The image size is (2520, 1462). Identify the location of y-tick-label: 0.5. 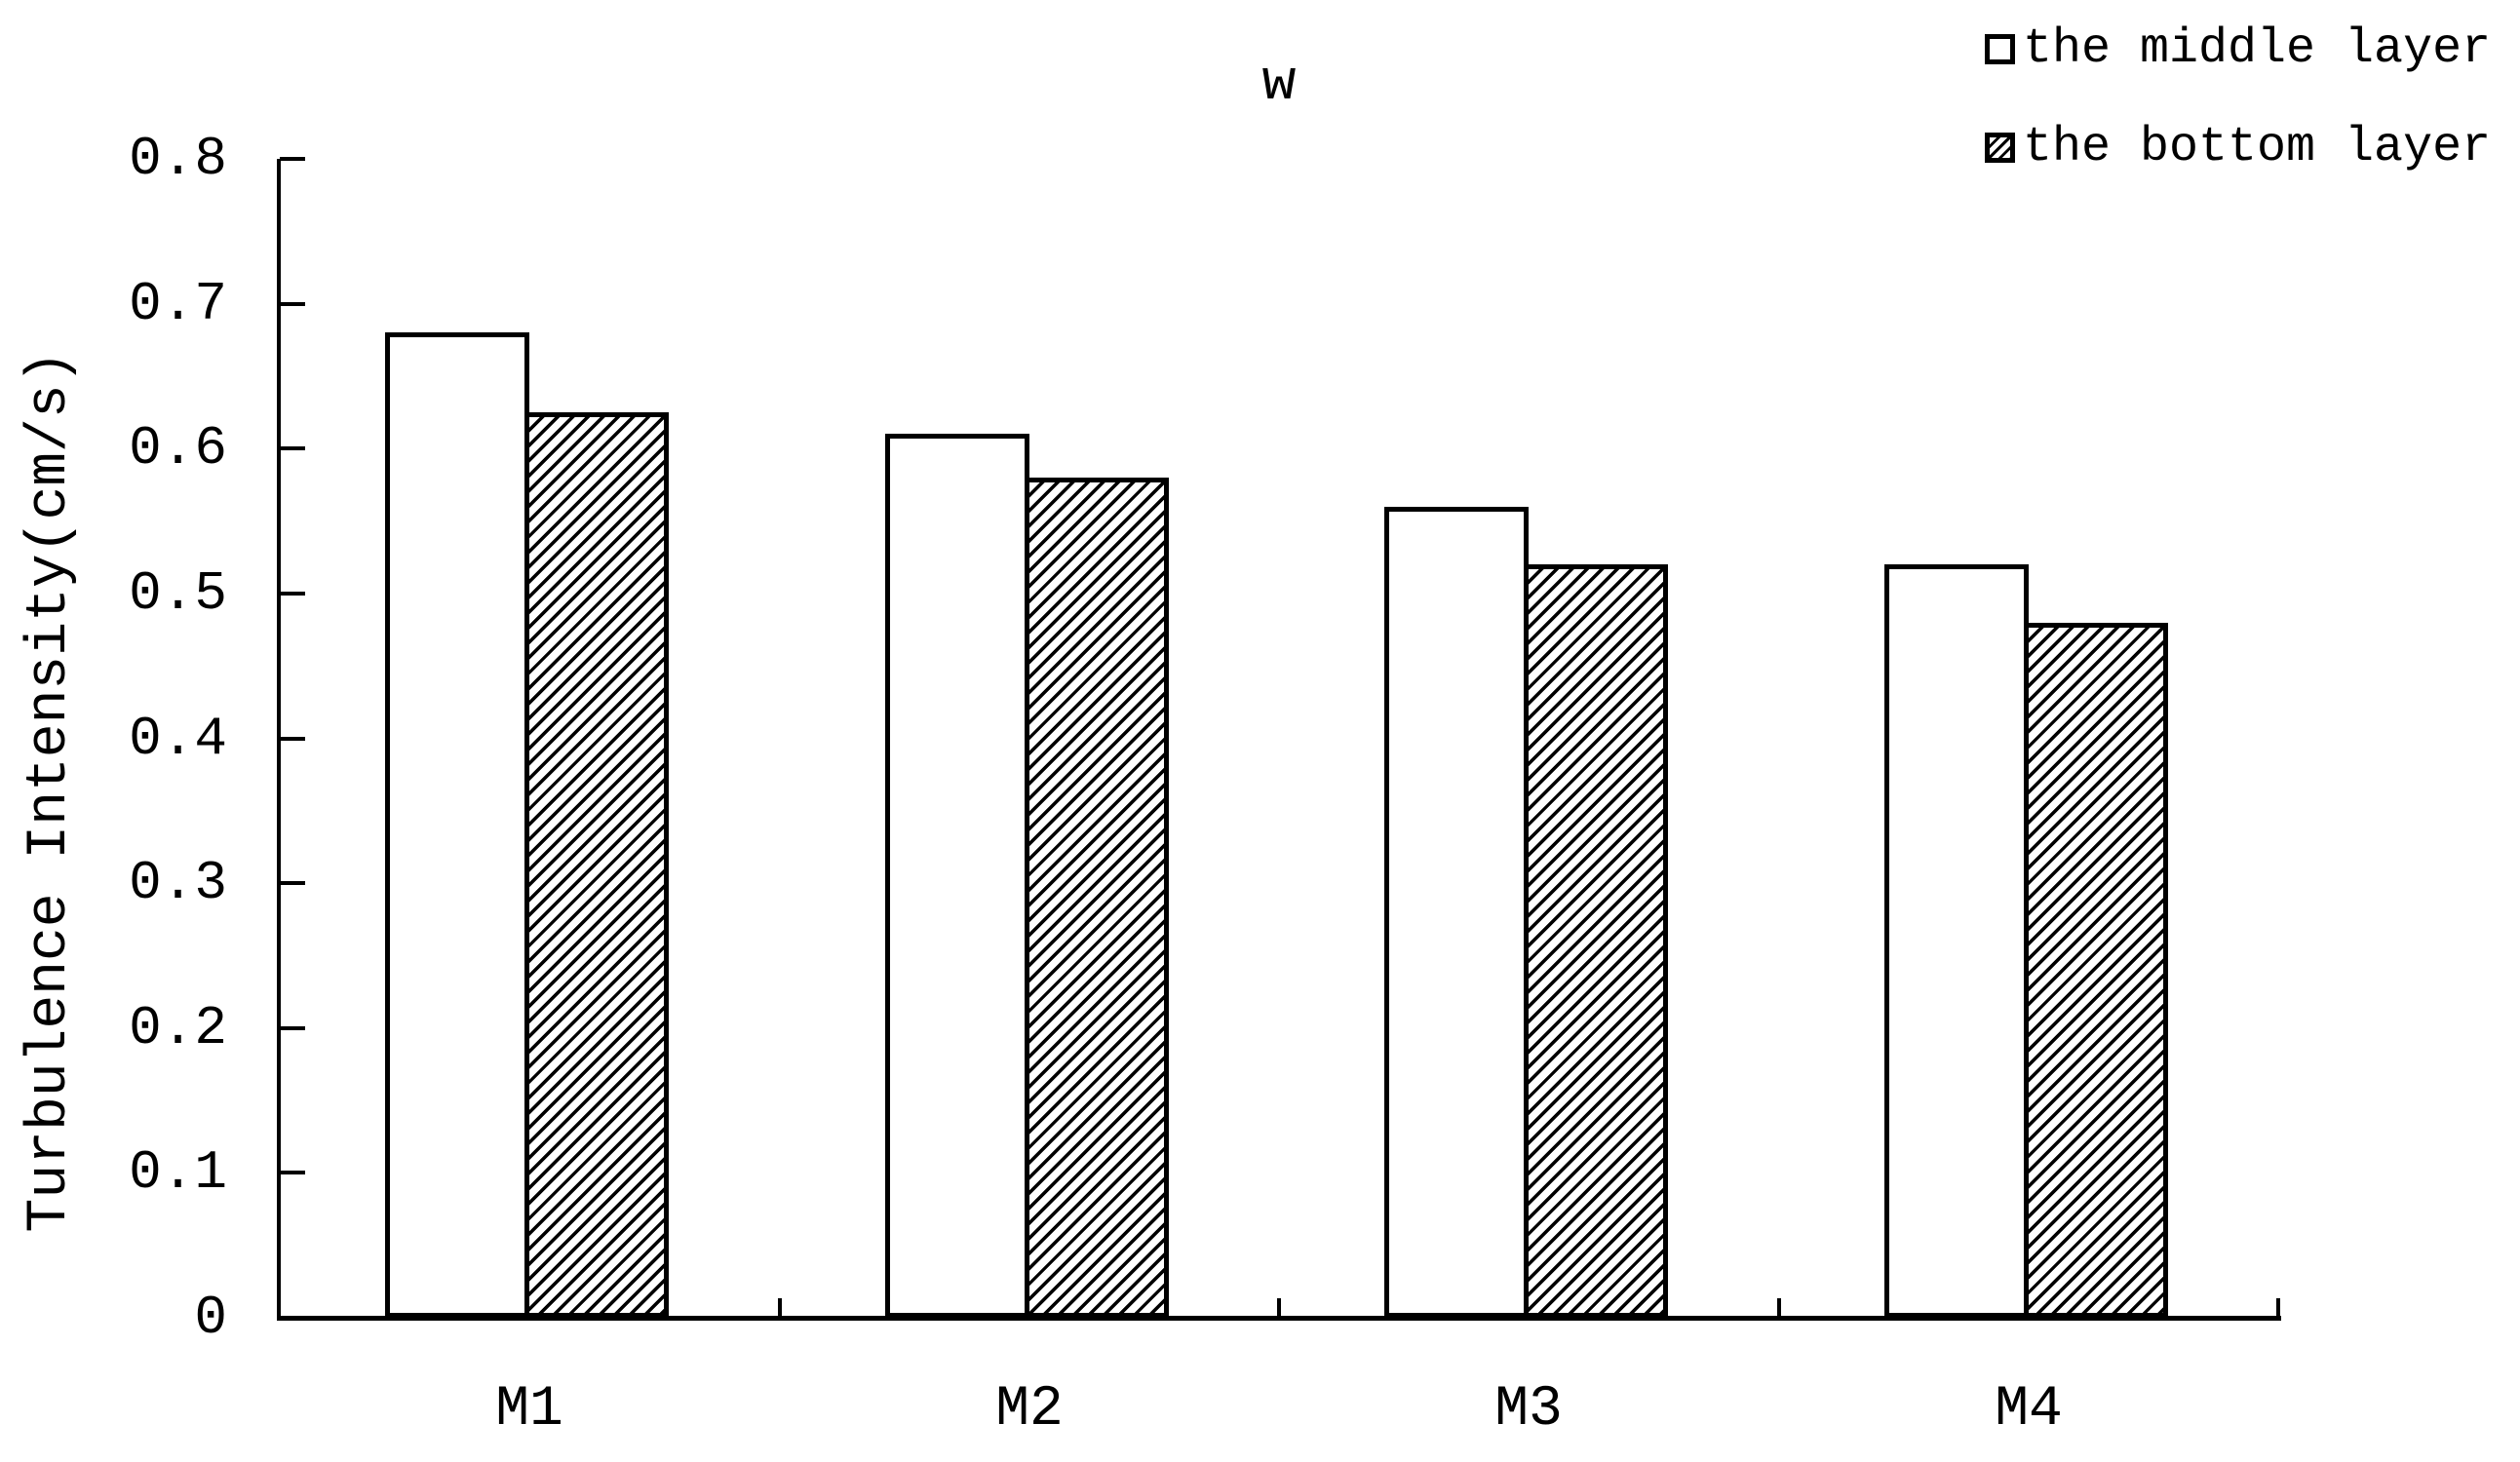
(178, 593).